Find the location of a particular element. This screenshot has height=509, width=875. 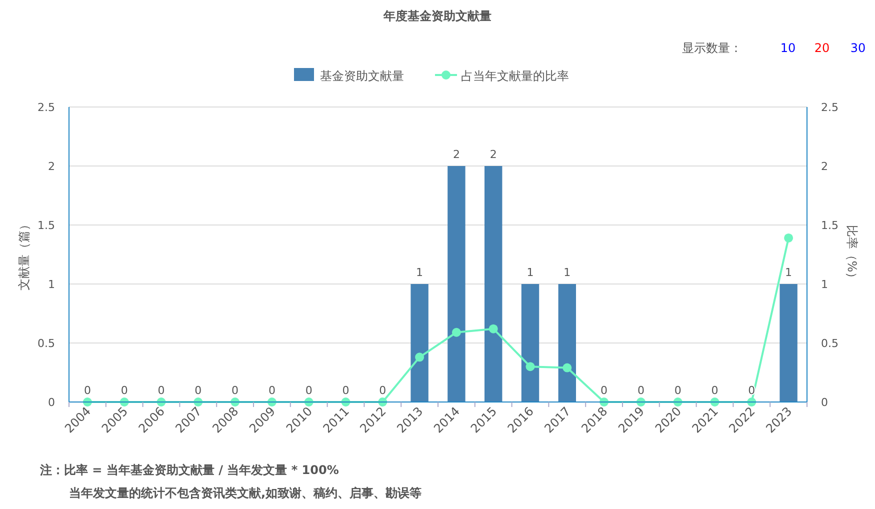

y-tick-label: 1 is located at coordinates (51, 284).